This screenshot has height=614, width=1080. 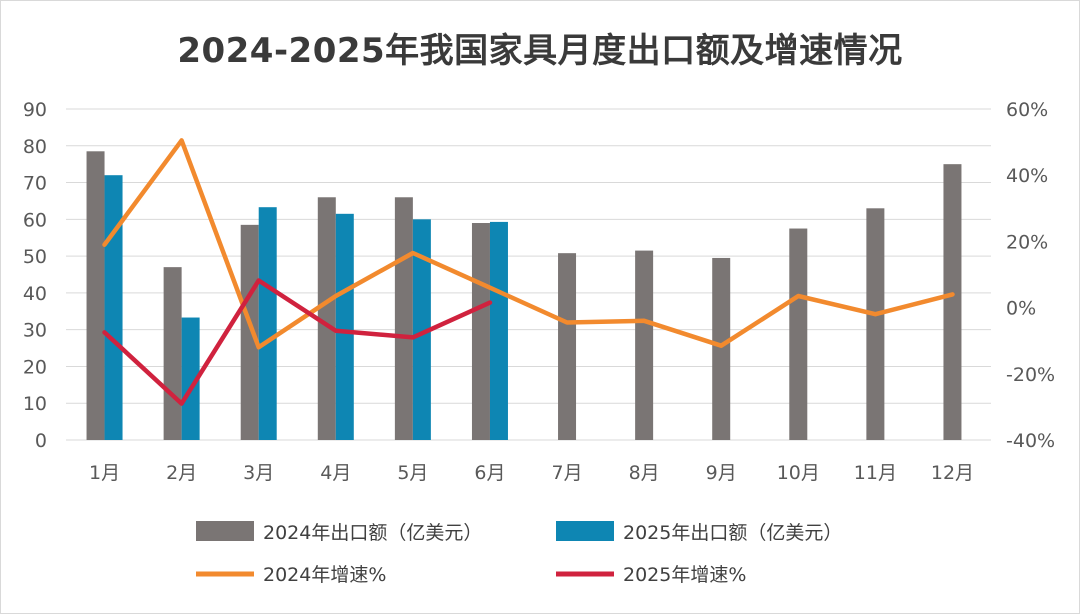 I want to click on y-left-tick-label: 60, so click(x=35, y=220).